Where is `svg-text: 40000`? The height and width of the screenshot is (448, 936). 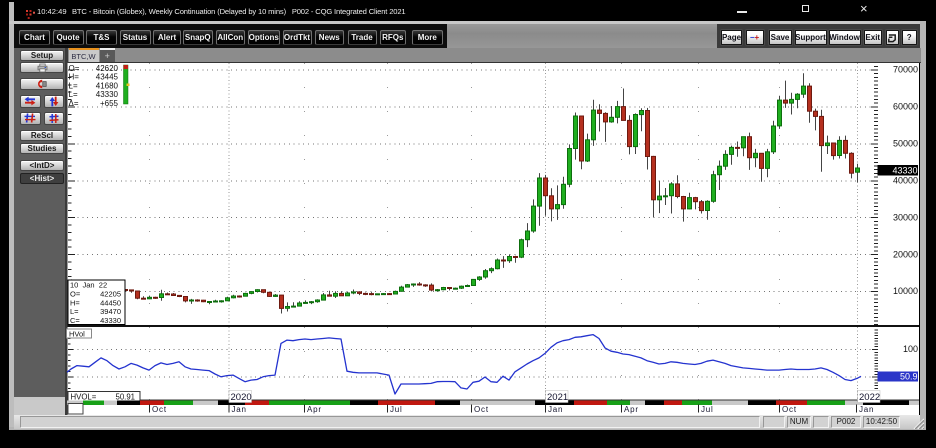 svg-text: 40000 is located at coordinates (905, 181).